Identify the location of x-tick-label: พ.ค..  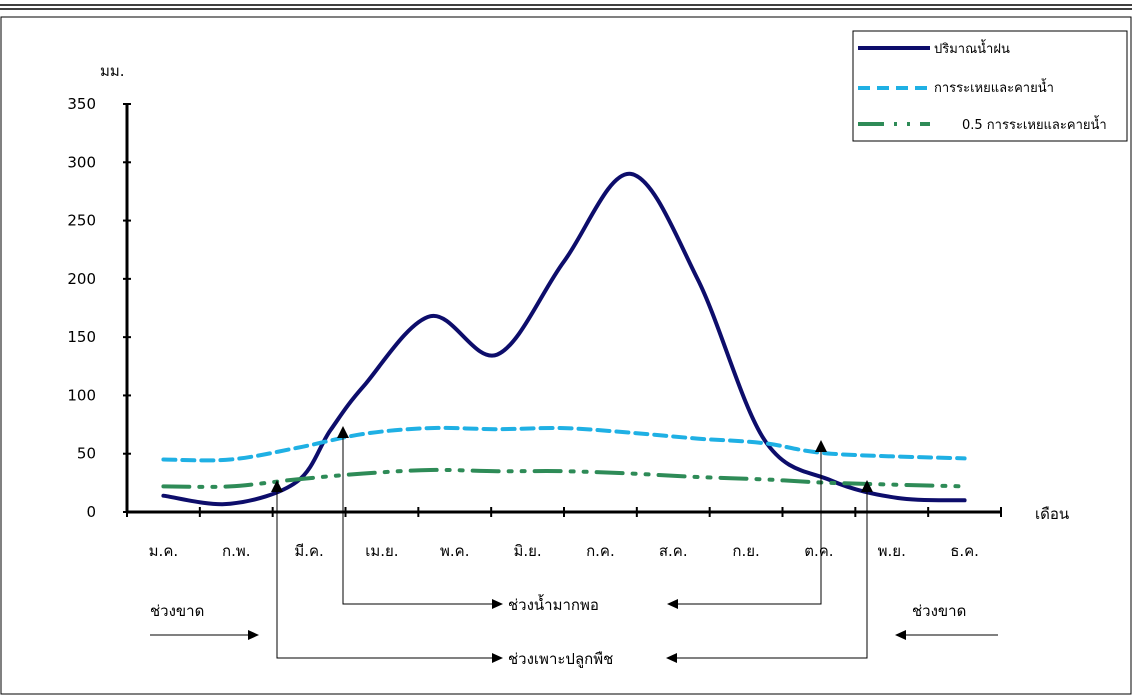
(454, 551).